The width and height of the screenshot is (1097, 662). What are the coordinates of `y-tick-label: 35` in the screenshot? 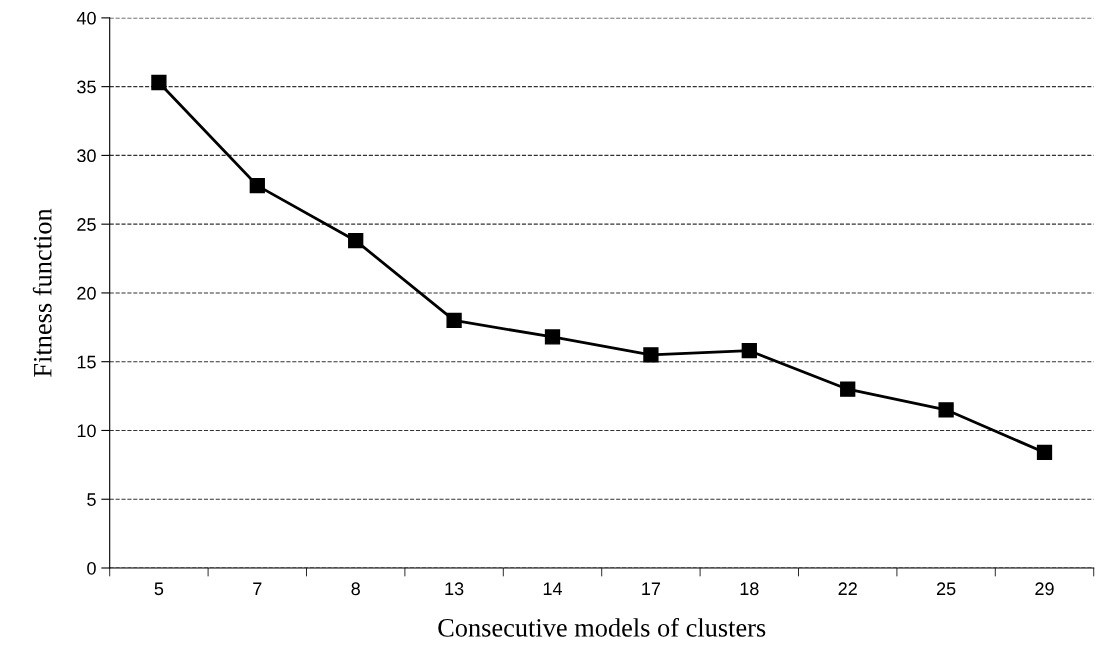 It's located at (86, 87).